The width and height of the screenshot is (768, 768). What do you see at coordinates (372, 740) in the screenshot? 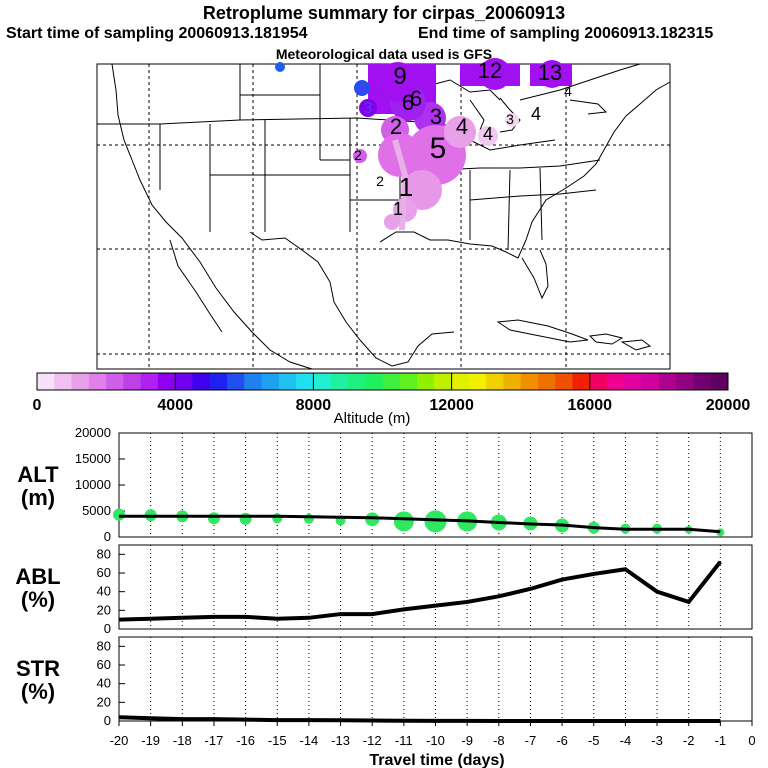
I see `x-tick-label: -12` at bounding box center [372, 740].